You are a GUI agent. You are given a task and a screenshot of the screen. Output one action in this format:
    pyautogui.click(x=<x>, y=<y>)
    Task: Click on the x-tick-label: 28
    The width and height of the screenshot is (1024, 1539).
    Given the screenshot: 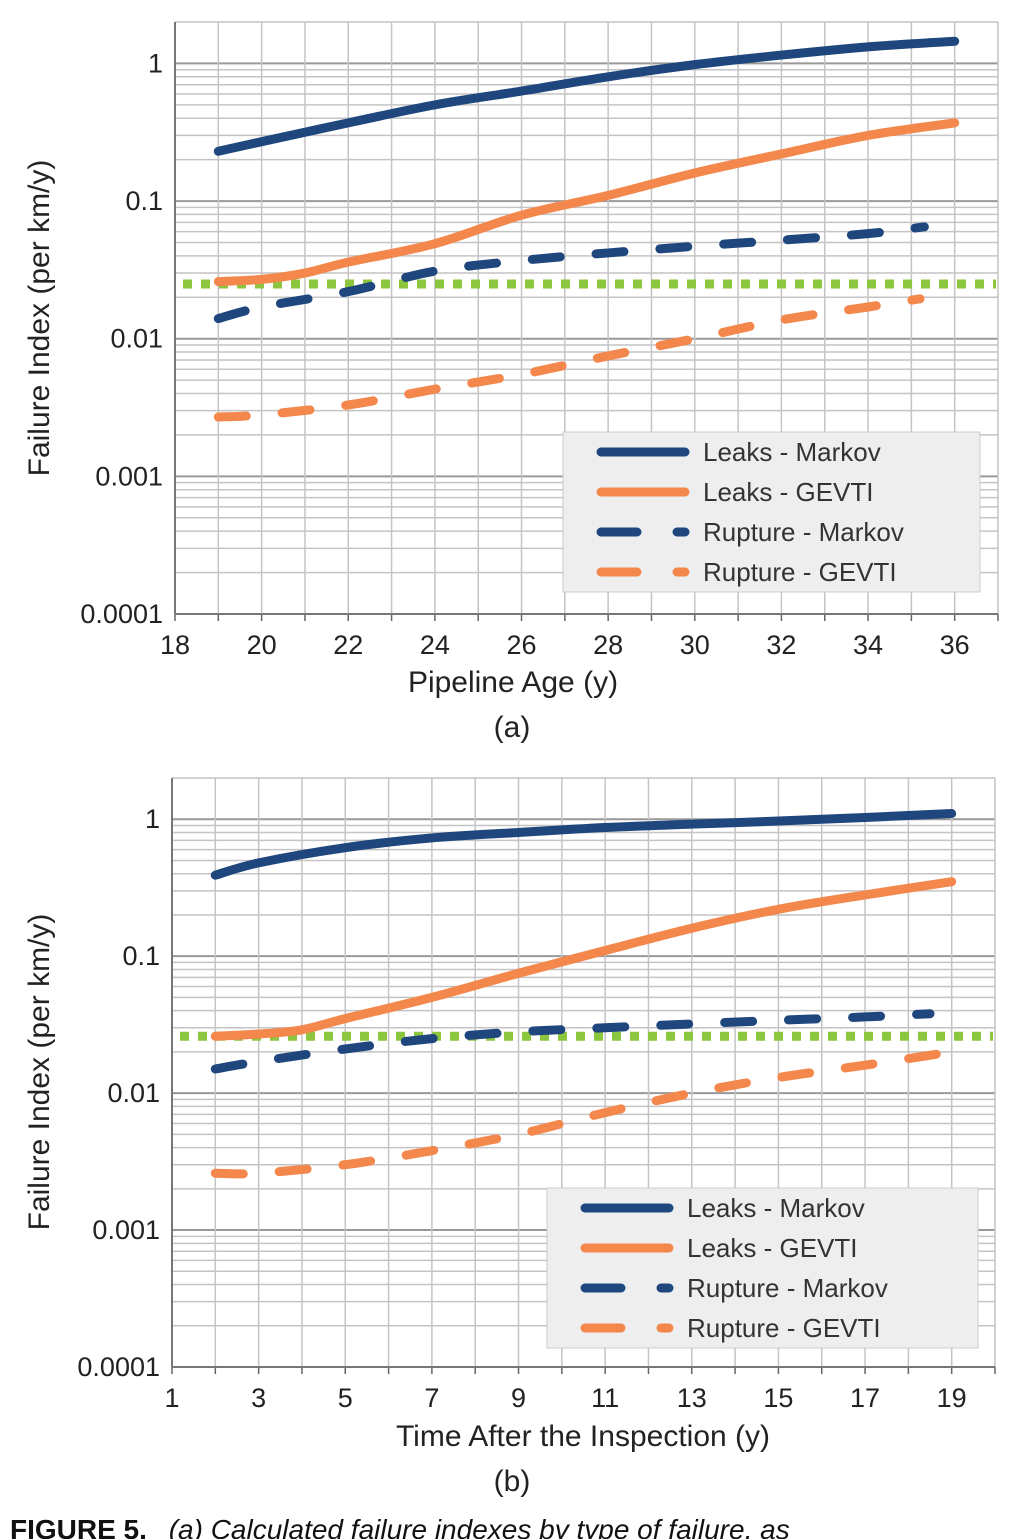 What is the action you would take?
    pyautogui.click(x=608, y=645)
    